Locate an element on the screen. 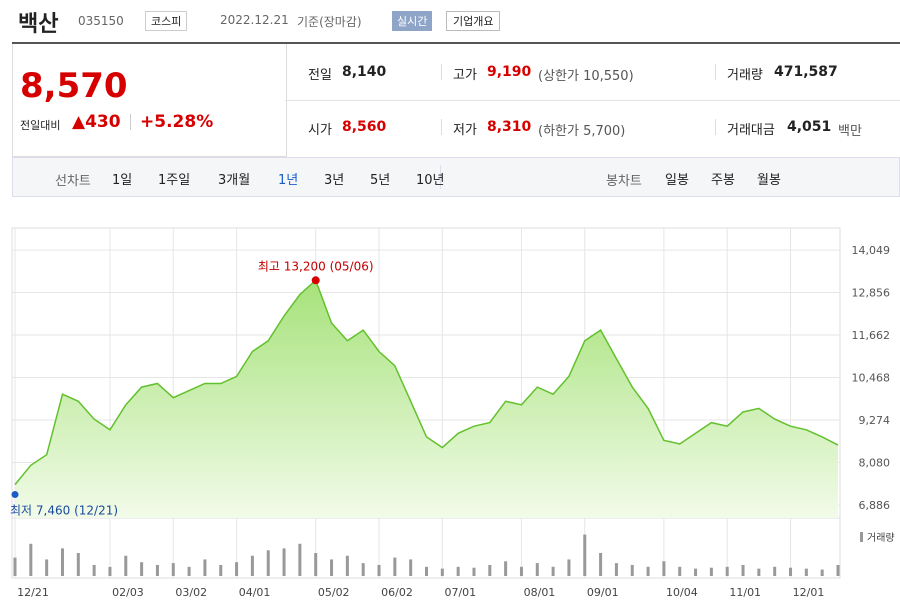 The height and width of the screenshot is (615, 900). legend-swatch is located at coordinates (861, 537).